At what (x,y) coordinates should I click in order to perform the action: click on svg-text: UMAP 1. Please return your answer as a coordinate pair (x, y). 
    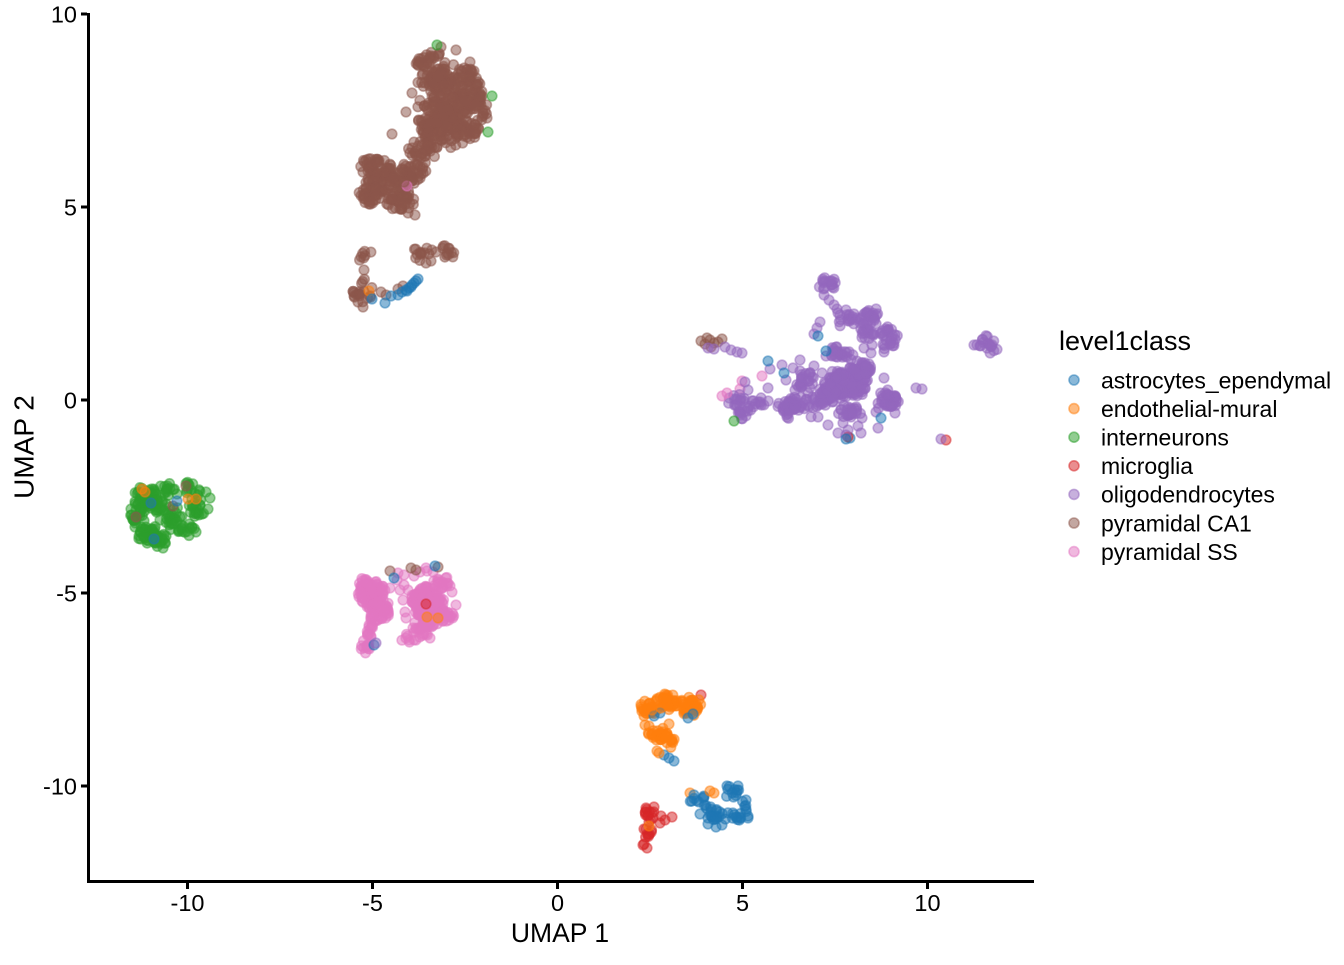
    Looking at the image, I should click on (560, 933).